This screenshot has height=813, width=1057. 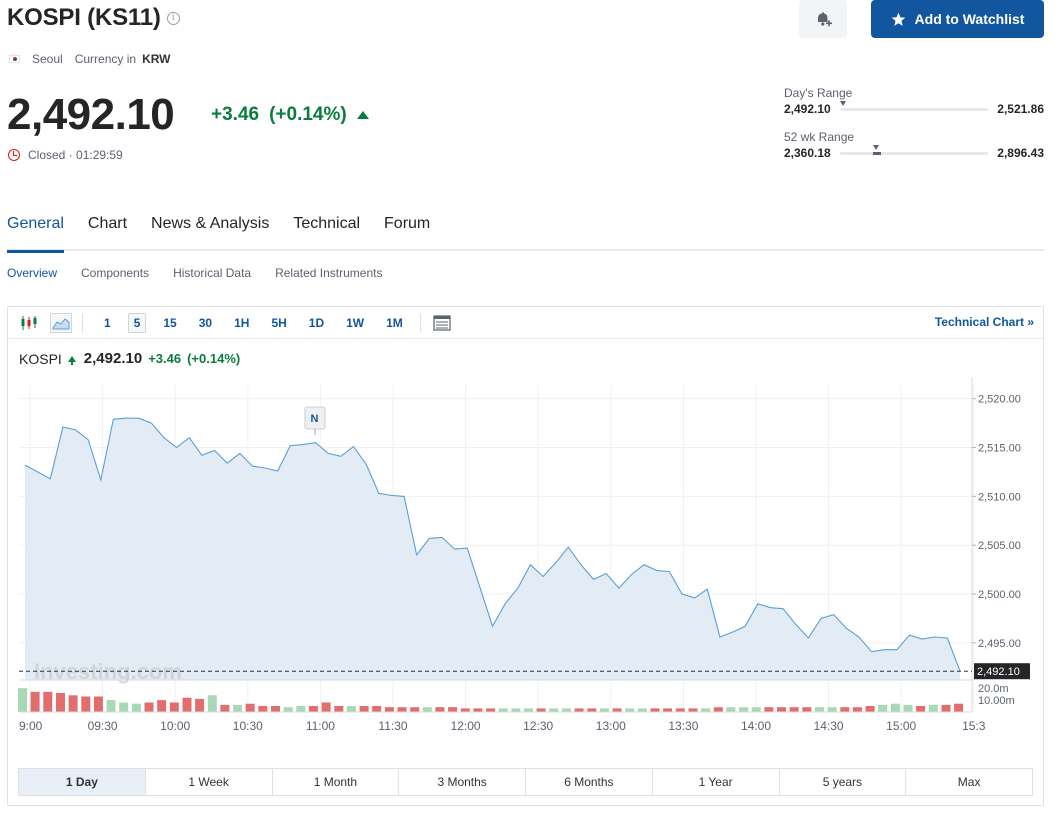 What do you see at coordinates (113, 358) in the screenshot?
I see `legend-value: 2,492.10` at bounding box center [113, 358].